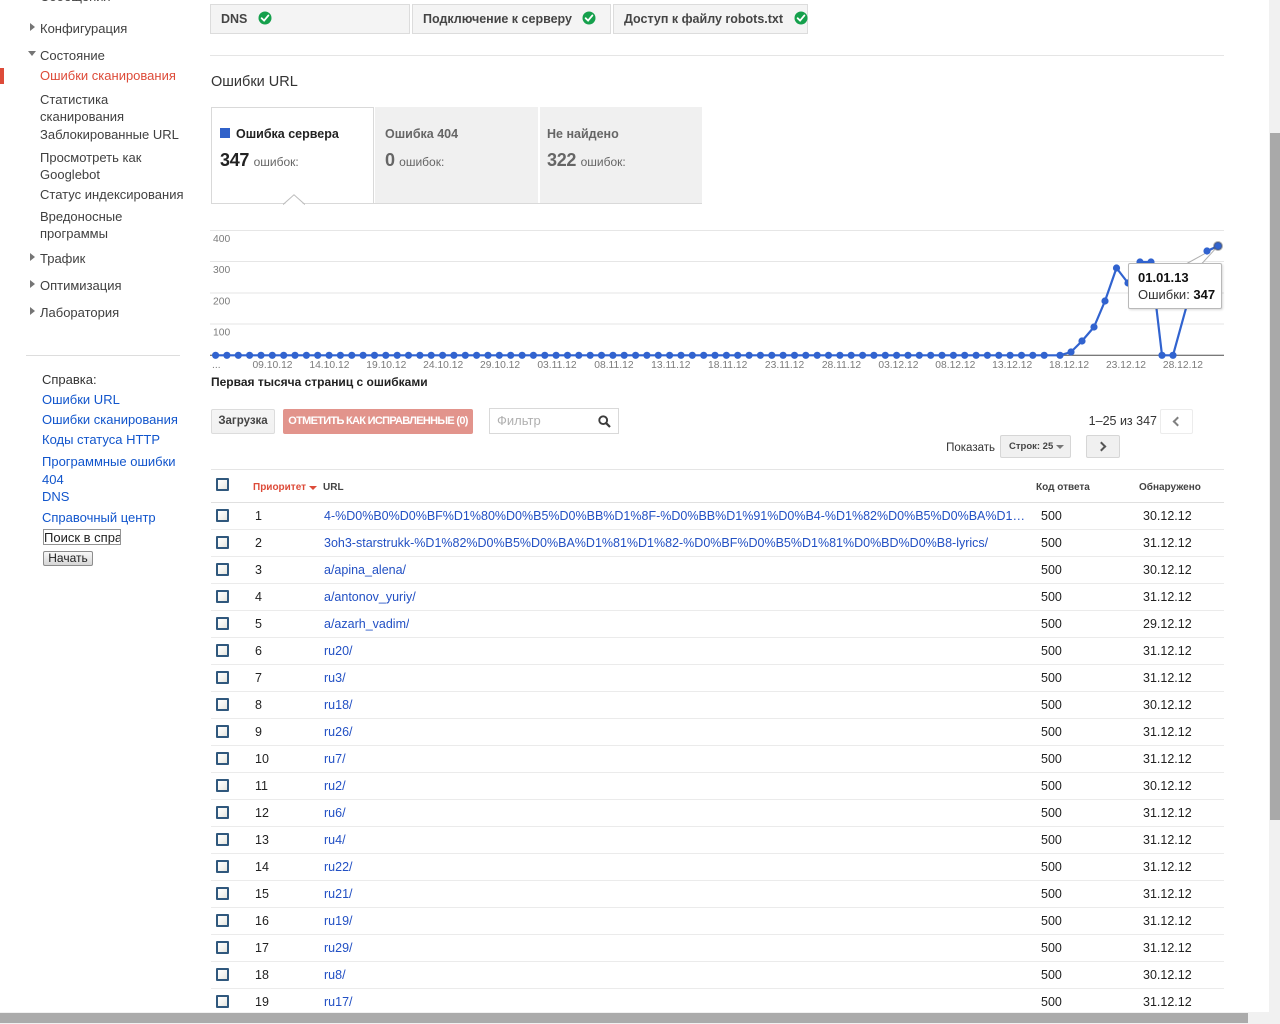  I want to click on svg-text: 19.10.12, so click(386, 365).